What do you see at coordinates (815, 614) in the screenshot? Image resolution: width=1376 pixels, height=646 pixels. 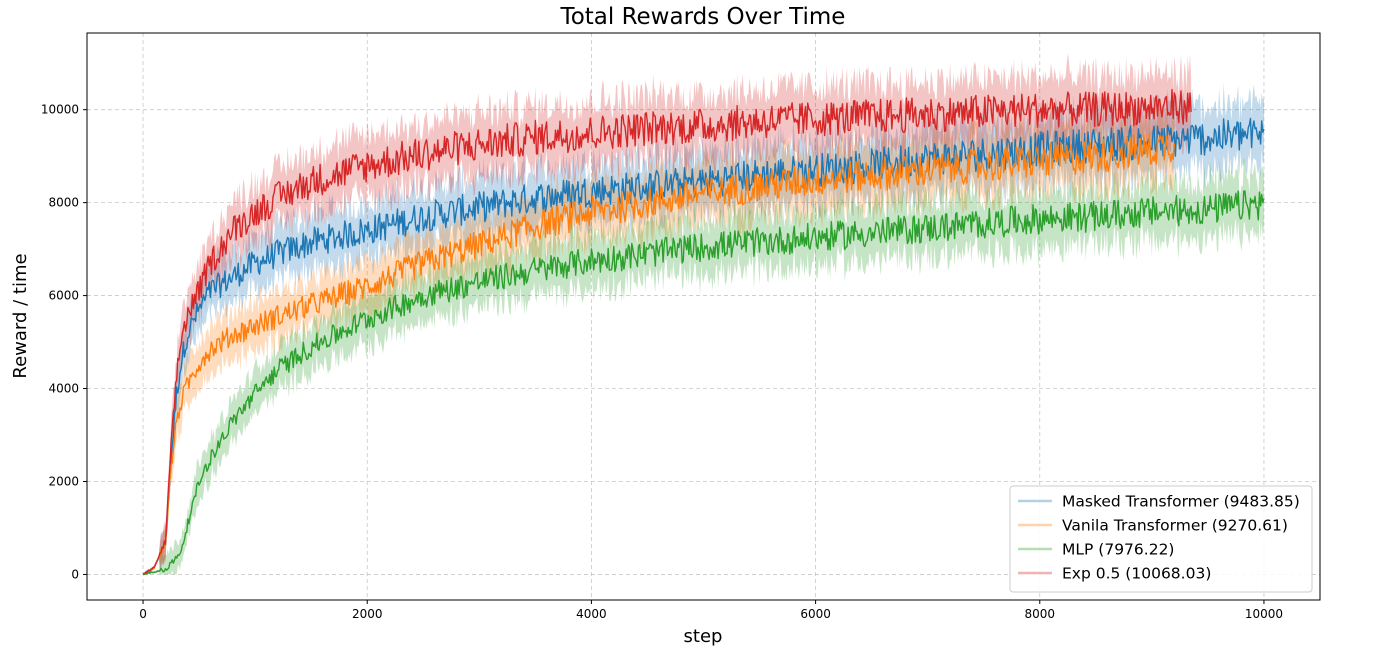 I see `x-tick-label: 6000` at bounding box center [815, 614].